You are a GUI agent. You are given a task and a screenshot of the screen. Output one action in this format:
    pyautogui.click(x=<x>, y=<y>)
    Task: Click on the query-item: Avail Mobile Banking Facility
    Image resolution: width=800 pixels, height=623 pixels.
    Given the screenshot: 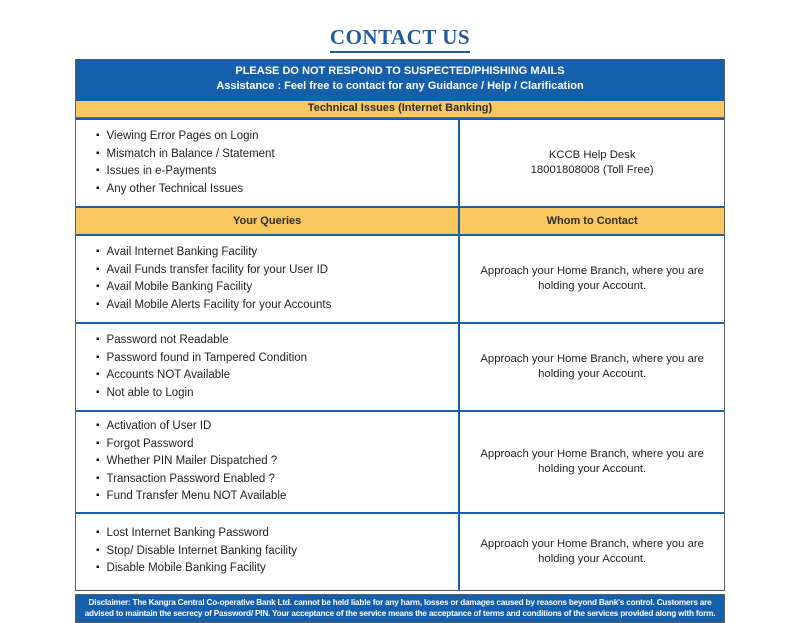 What is the action you would take?
    pyautogui.click(x=213, y=288)
    